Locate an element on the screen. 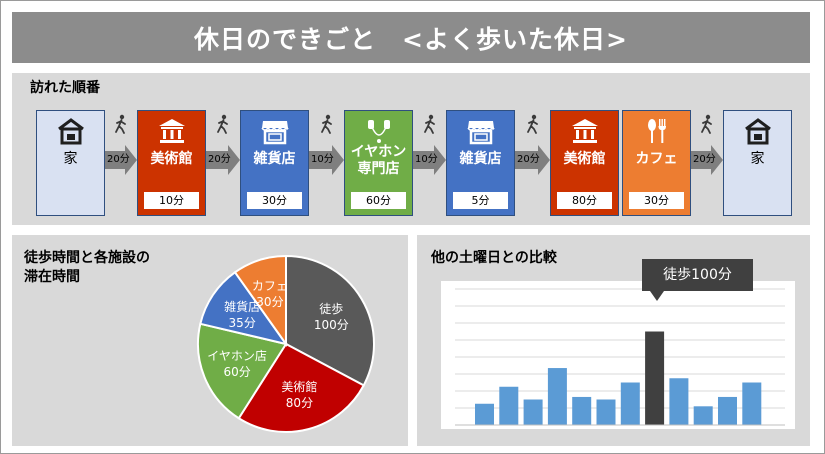 The image size is (825, 454). callout-label: 徒歩100分 is located at coordinates (697, 275).